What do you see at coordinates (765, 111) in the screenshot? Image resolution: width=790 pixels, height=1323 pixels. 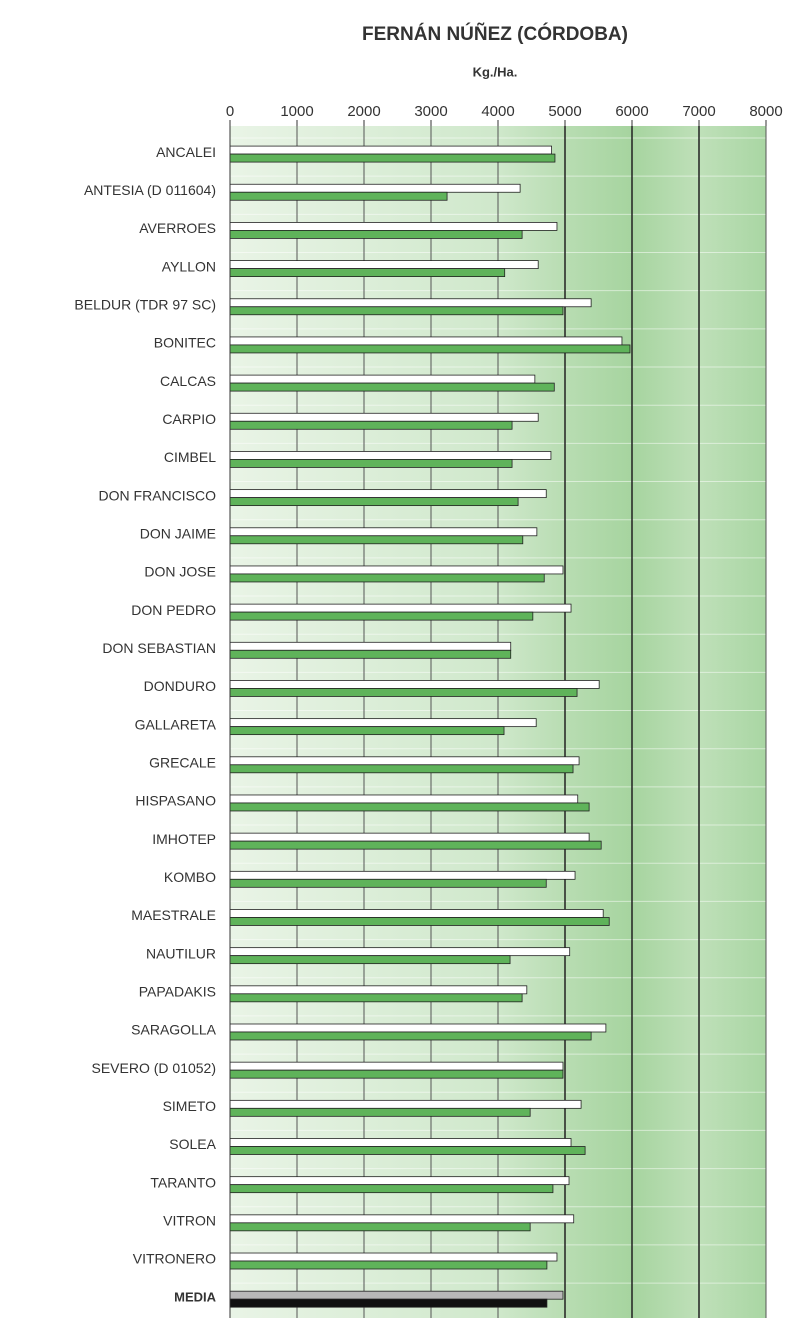 I see `x-tick-label: 8000` at bounding box center [765, 111].